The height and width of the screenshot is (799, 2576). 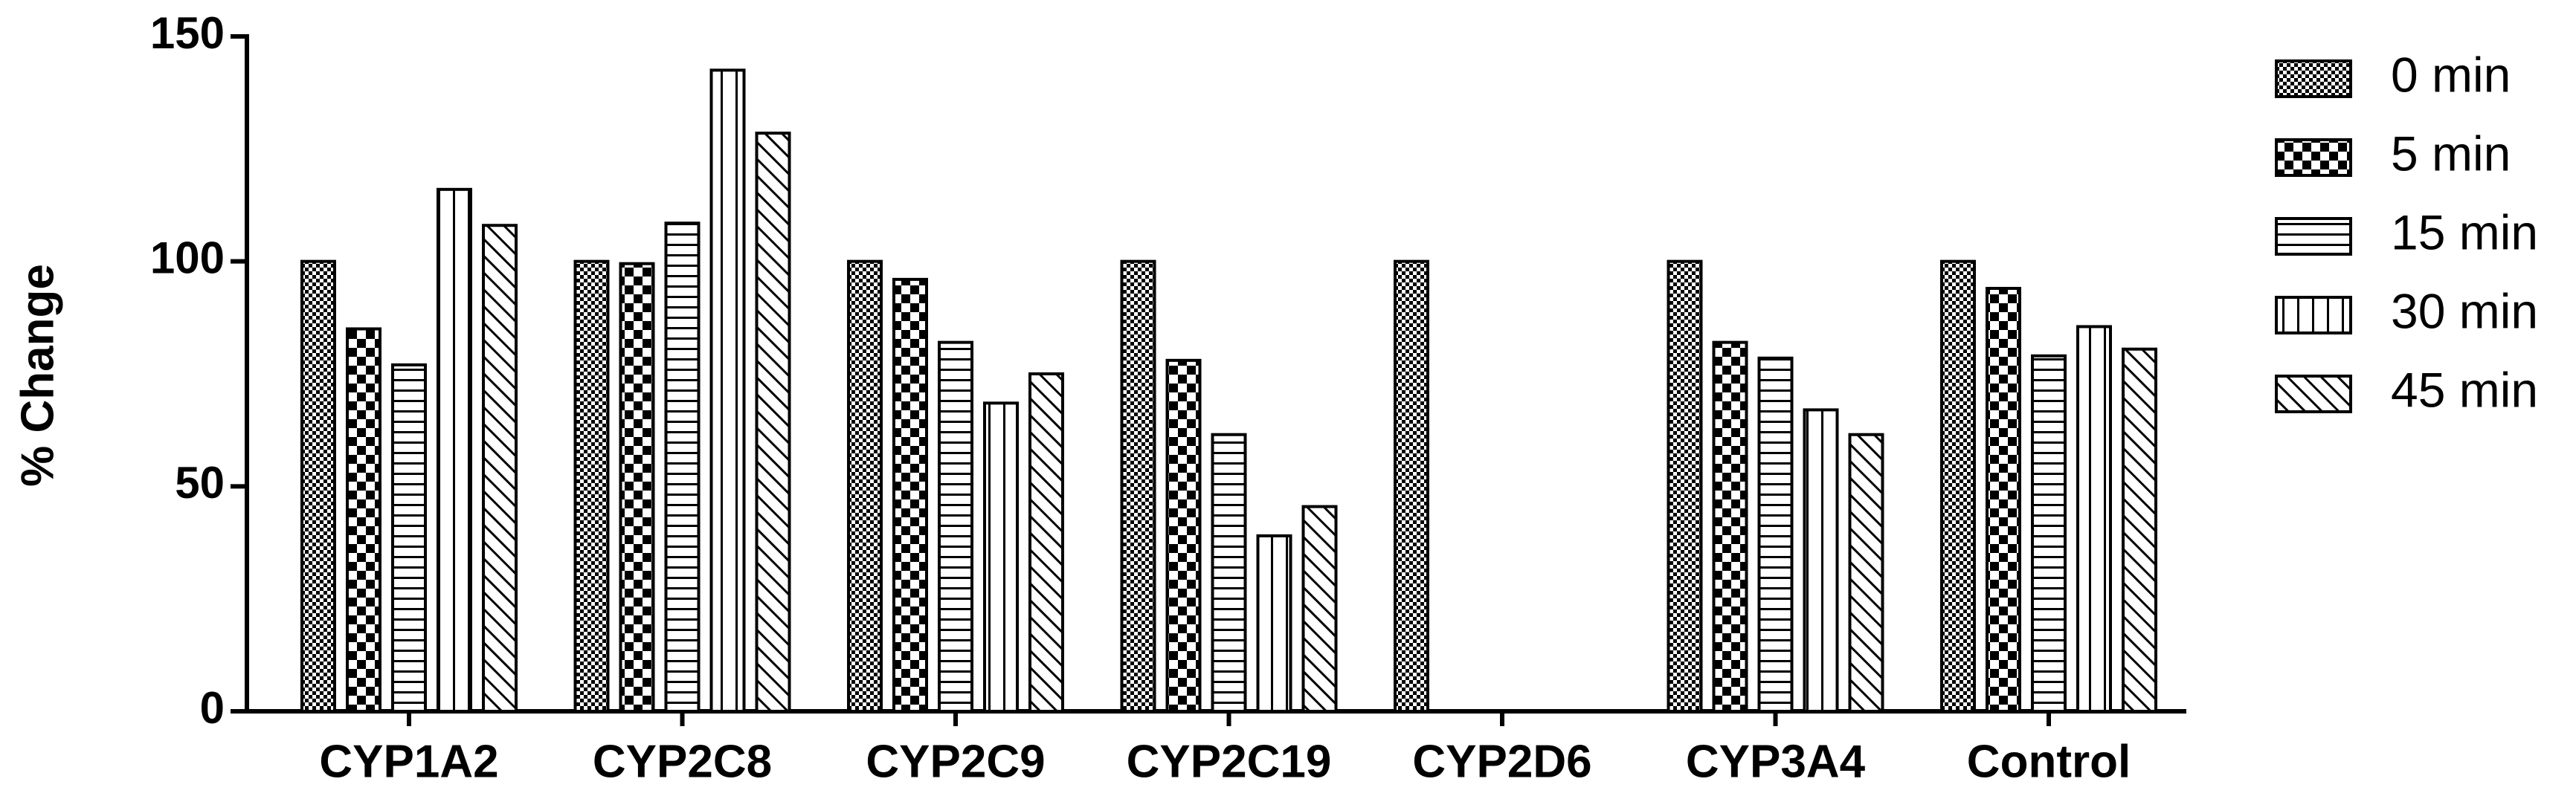 What do you see at coordinates (682, 761) in the screenshot?
I see `x-tick-label: CYP2C8` at bounding box center [682, 761].